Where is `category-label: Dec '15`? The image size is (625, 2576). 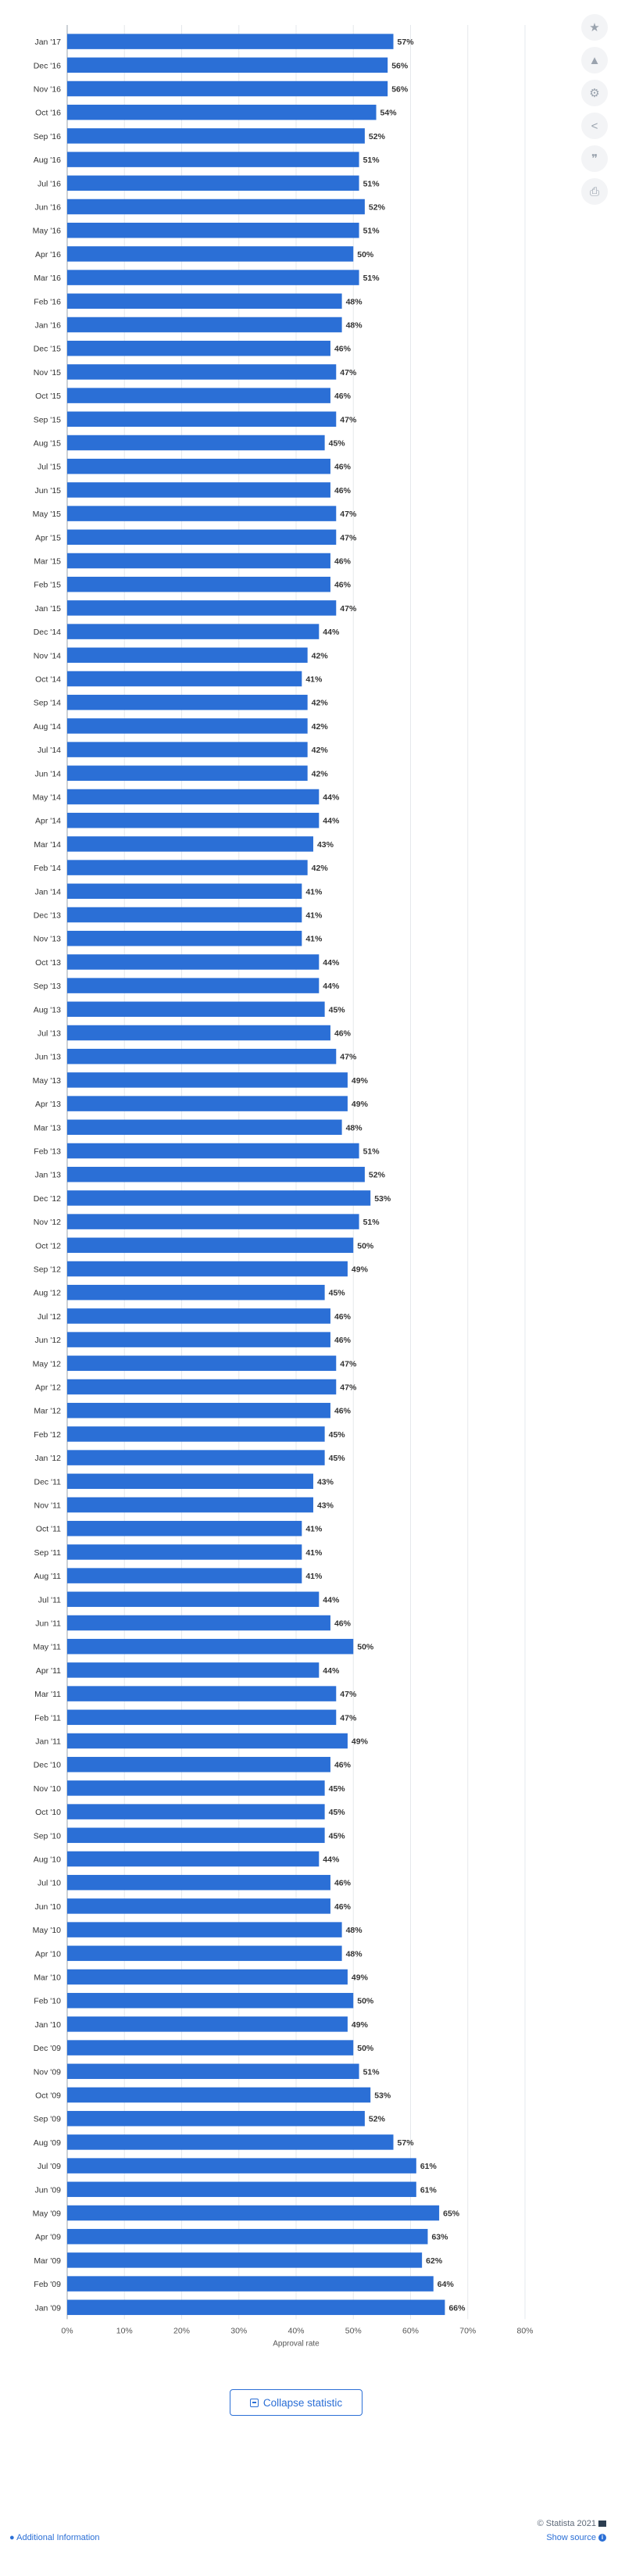 category-label: Dec '15 is located at coordinates (47, 349).